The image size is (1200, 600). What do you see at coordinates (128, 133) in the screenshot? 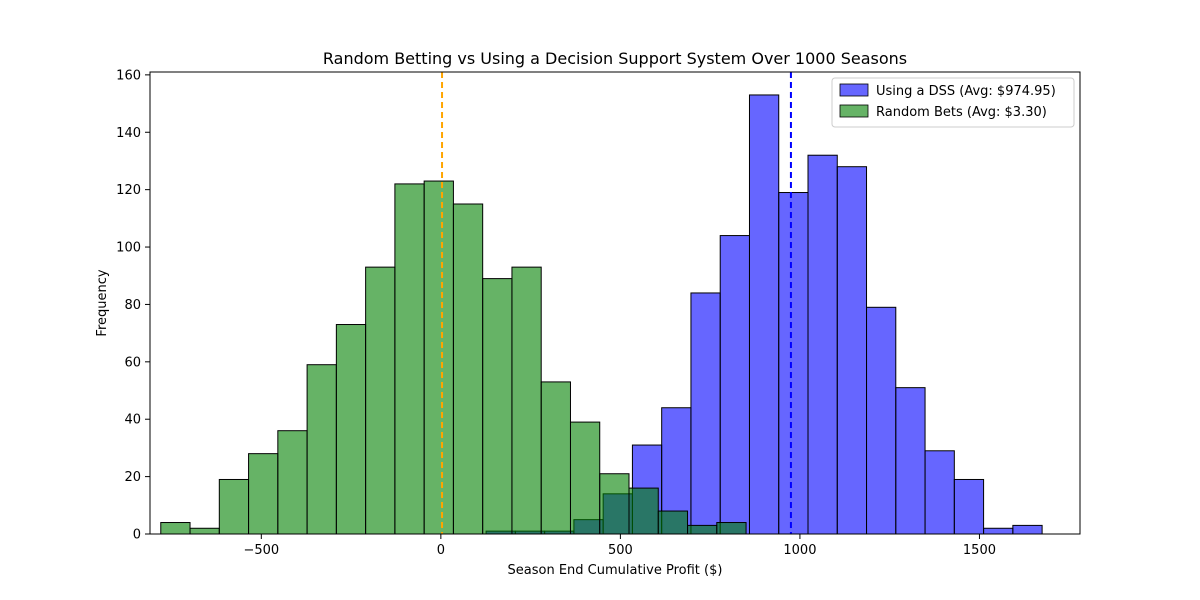
I see `y-tick-label: 140` at bounding box center [128, 133].